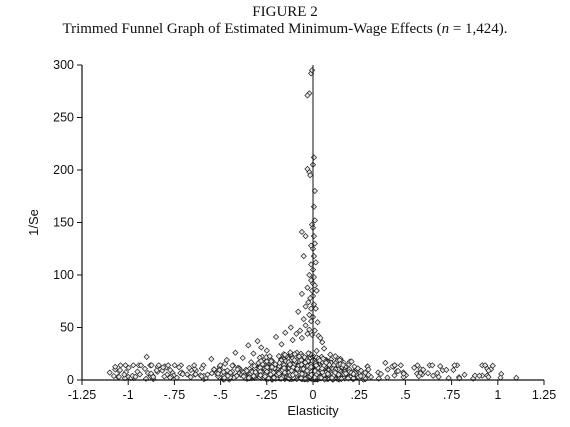 The width and height of the screenshot is (570, 427). What do you see at coordinates (67, 328) in the screenshot?
I see `y-tick-label: 50` at bounding box center [67, 328].